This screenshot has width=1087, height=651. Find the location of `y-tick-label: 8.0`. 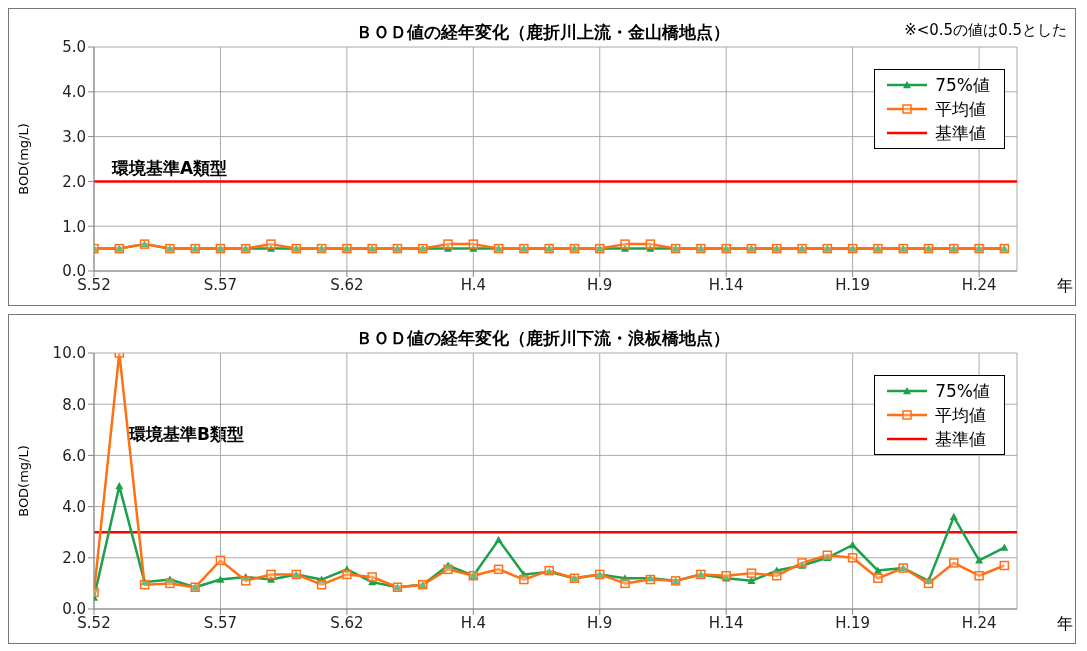

y-tick-label: 8.0 is located at coordinates (74, 404).